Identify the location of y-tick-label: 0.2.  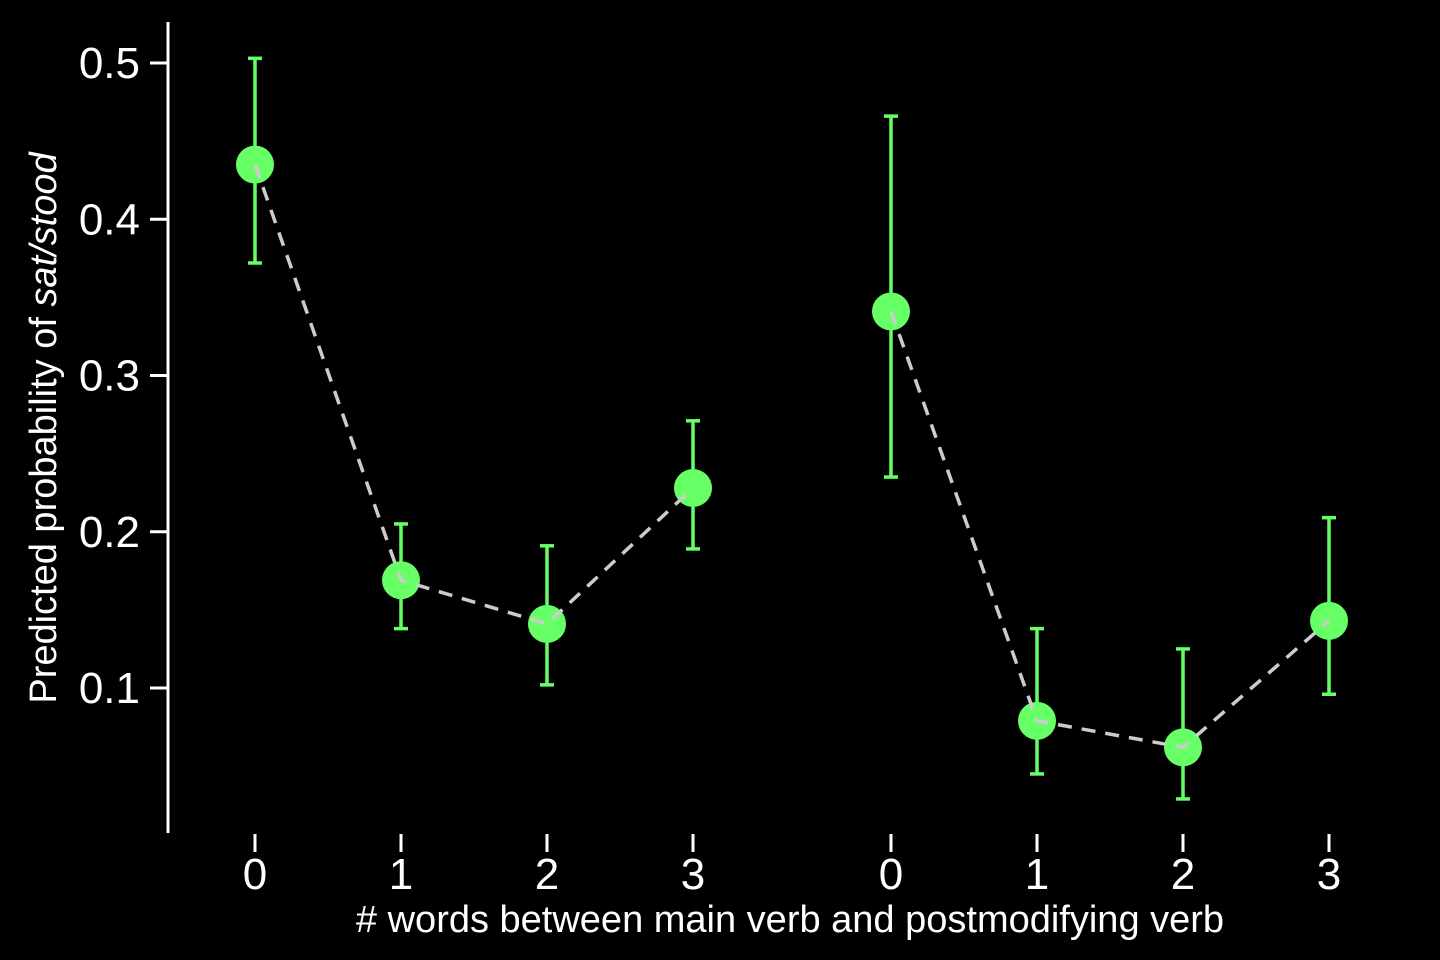
(109, 532).